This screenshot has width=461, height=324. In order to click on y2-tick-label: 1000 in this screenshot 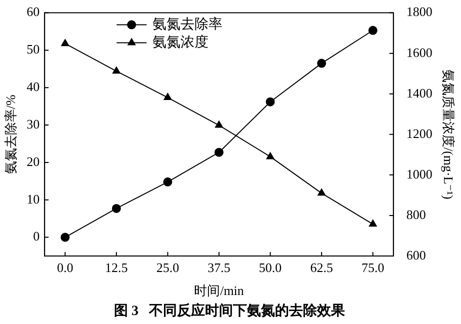, I will do `click(419, 174)`.